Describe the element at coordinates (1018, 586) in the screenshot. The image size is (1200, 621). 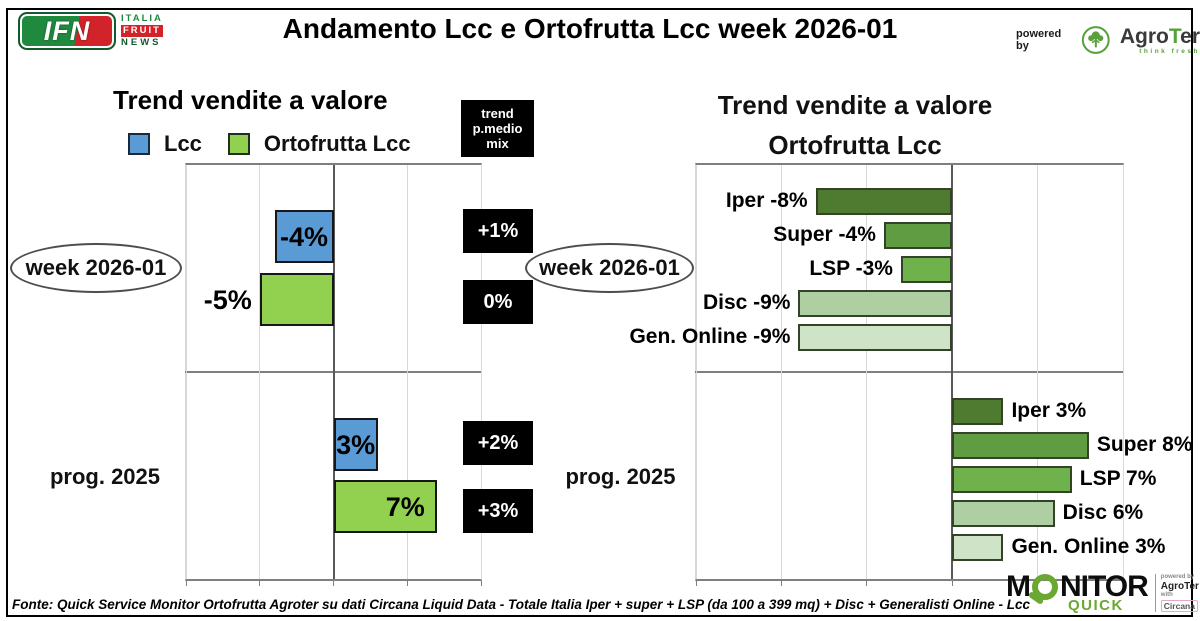
I see `monitor-letter-m: M` at that location.